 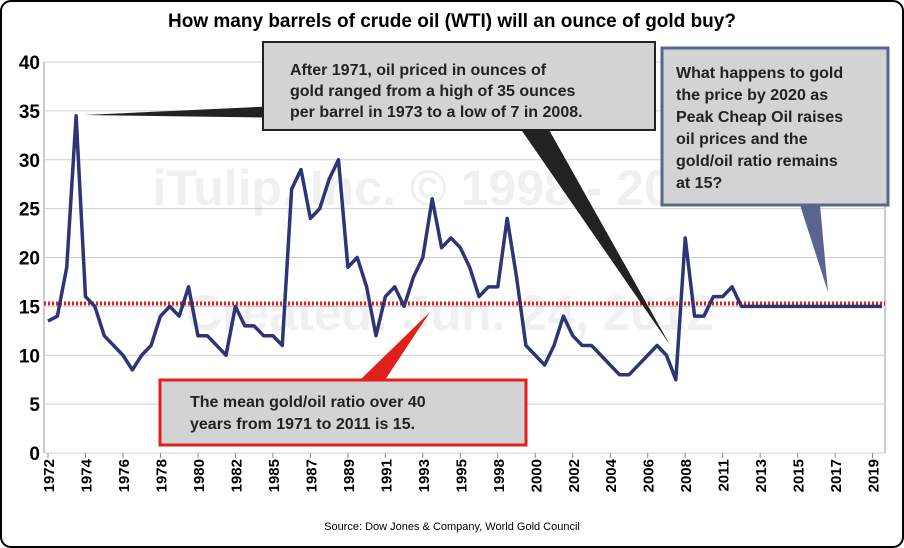 What do you see at coordinates (574, 475) in the screenshot?
I see `x-tick-label: 2002` at bounding box center [574, 475].